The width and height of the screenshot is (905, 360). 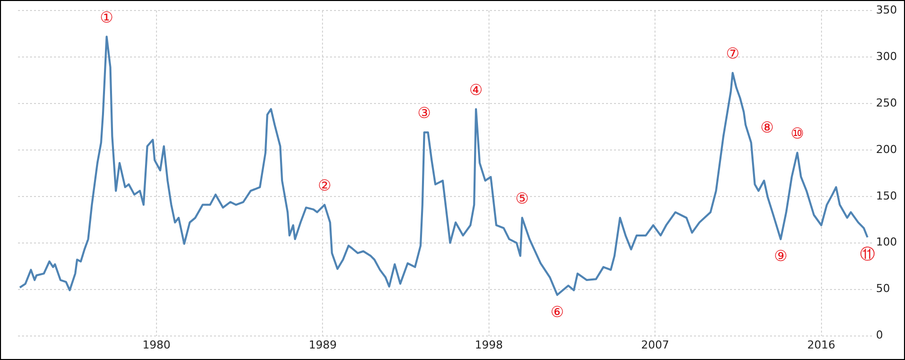 I want to click on annotation: ⑨, so click(x=781, y=256).